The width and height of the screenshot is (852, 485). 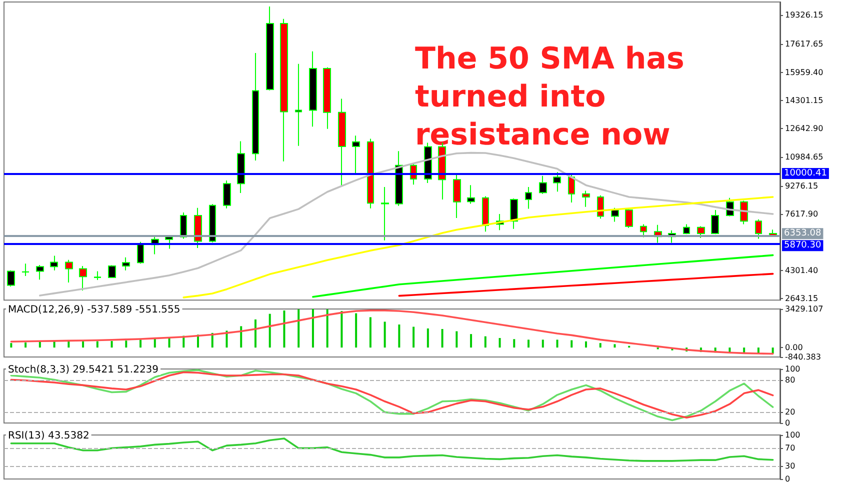 What do you see at coordinates (790, 379) in the screenshot?
I see `y-tick-label: 80` at bounding box center [790, 379].